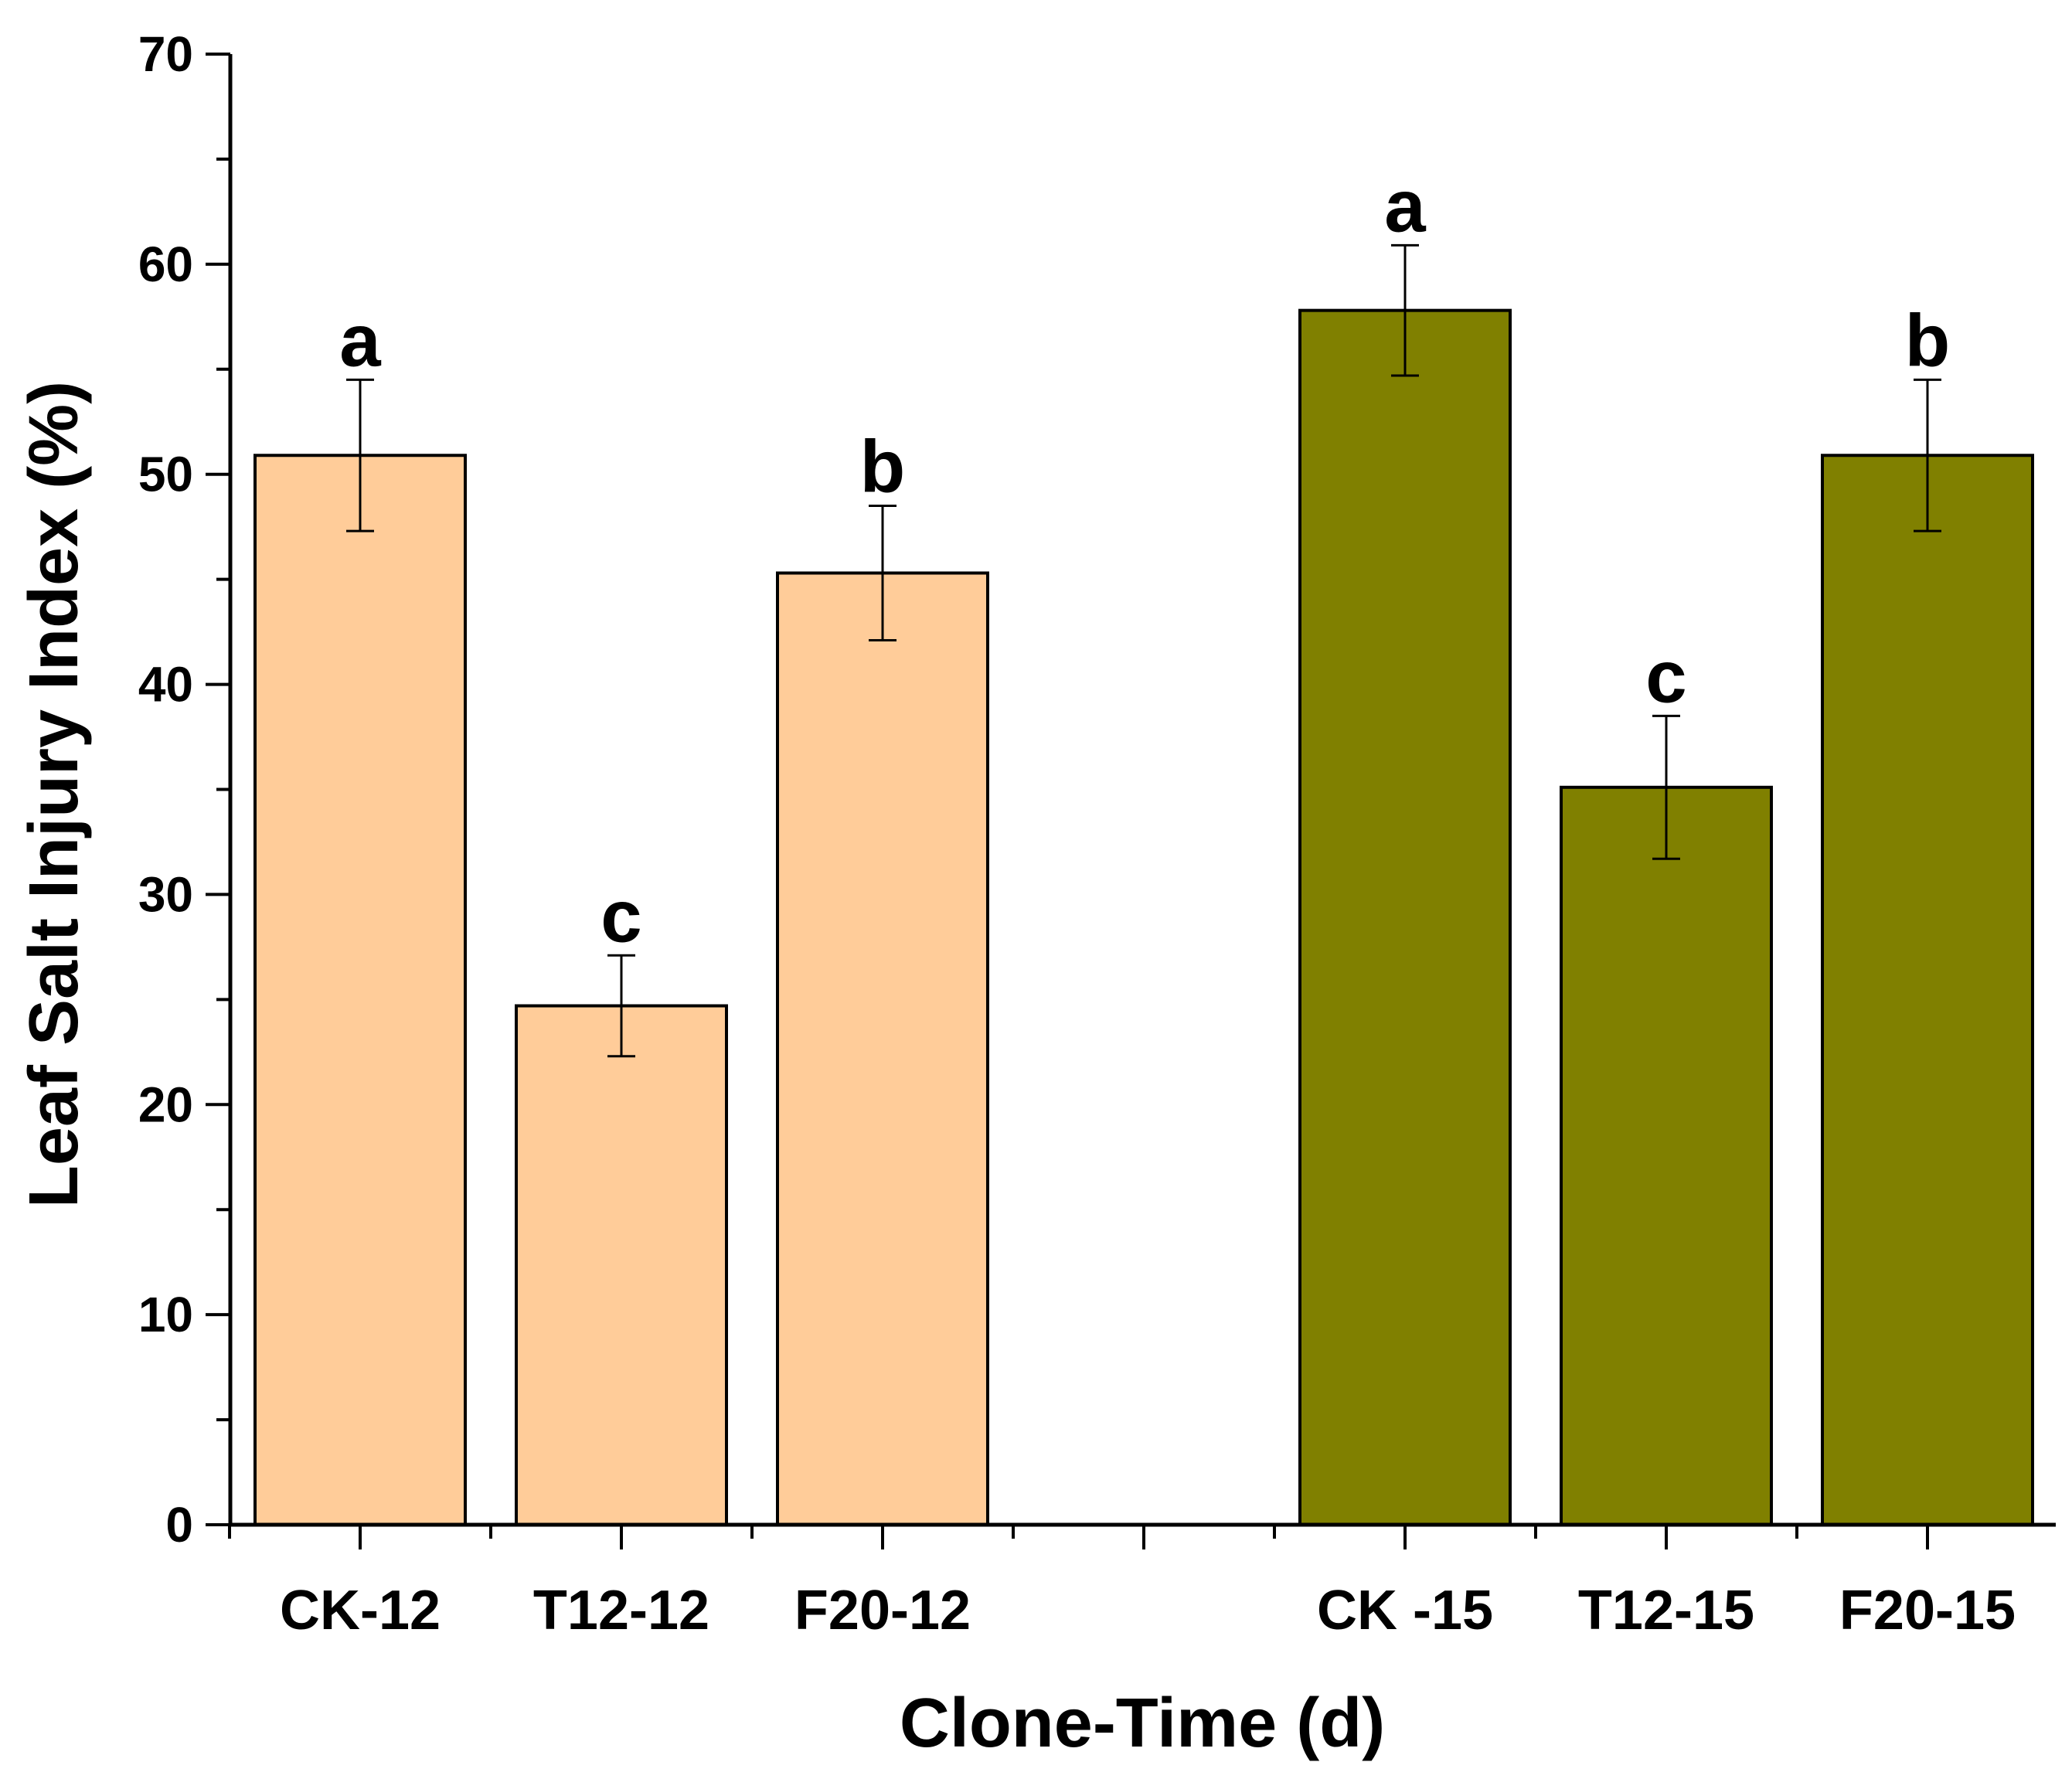 This screenshot has height=1779, width=2072. I want to click on x-tick-label: CK -15, so click(1405, 1610).